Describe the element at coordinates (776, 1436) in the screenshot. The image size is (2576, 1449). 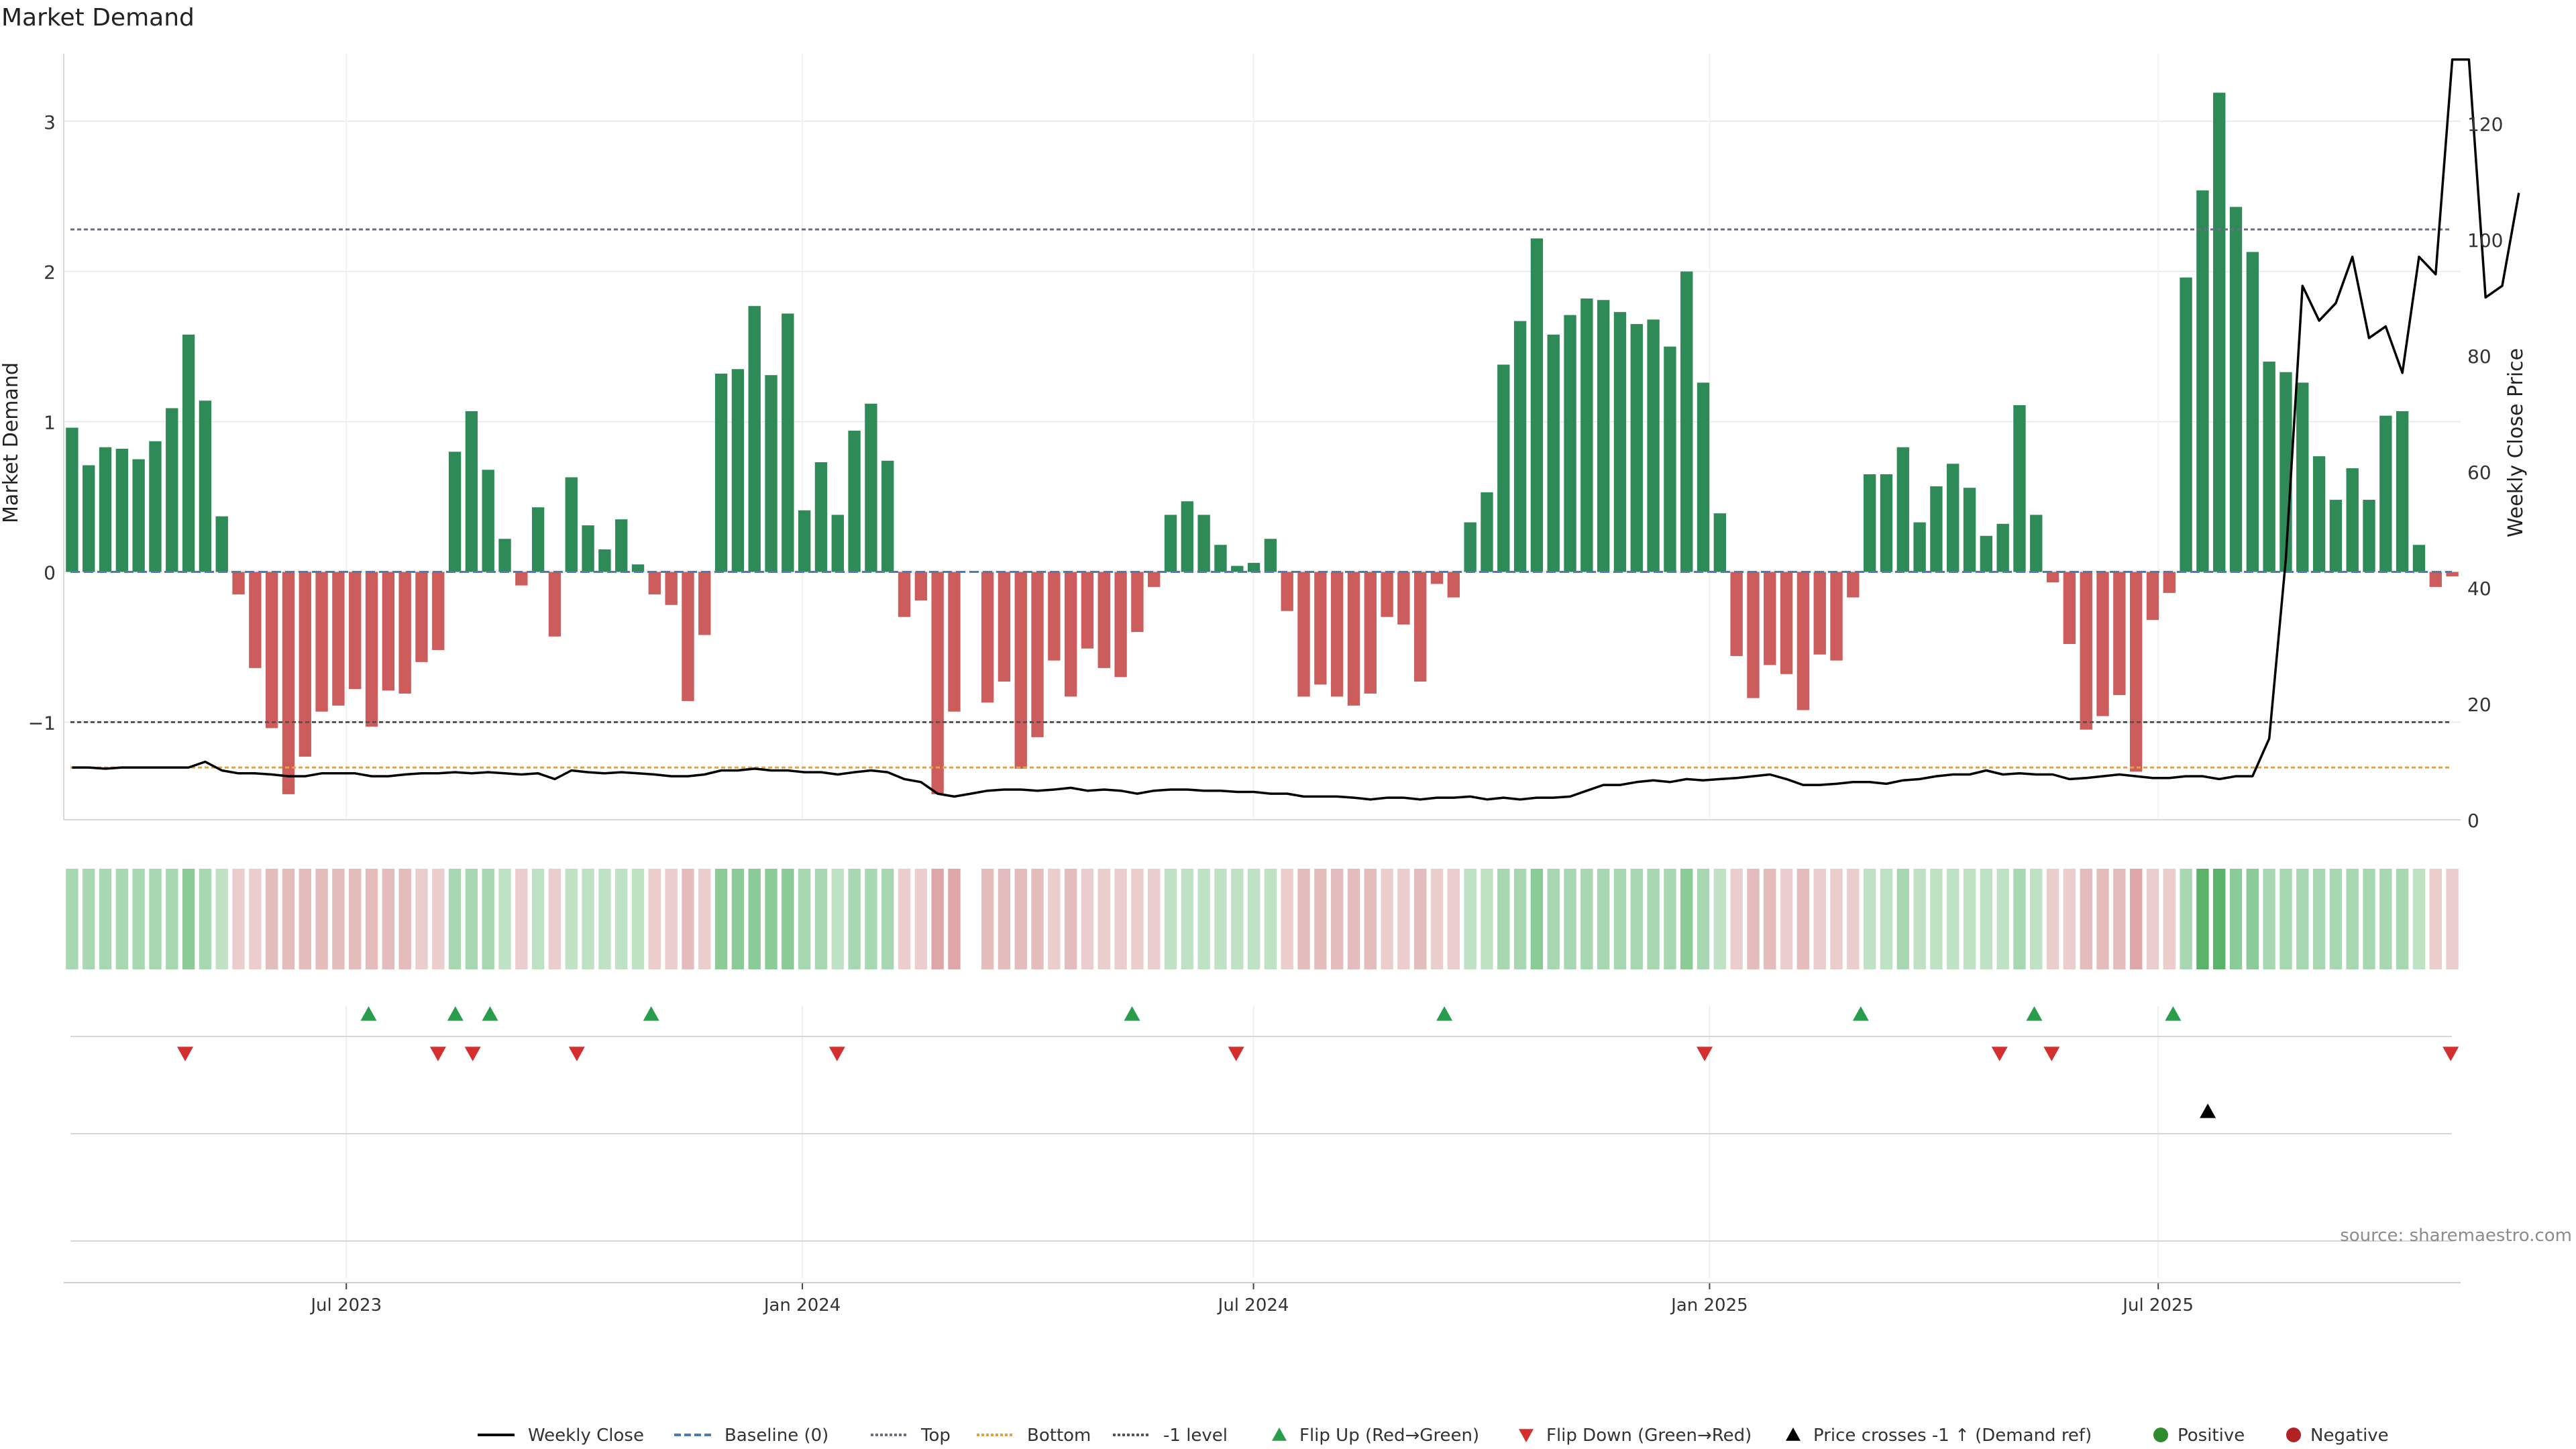
I see `legend-label: Baseline (0)` at that location.